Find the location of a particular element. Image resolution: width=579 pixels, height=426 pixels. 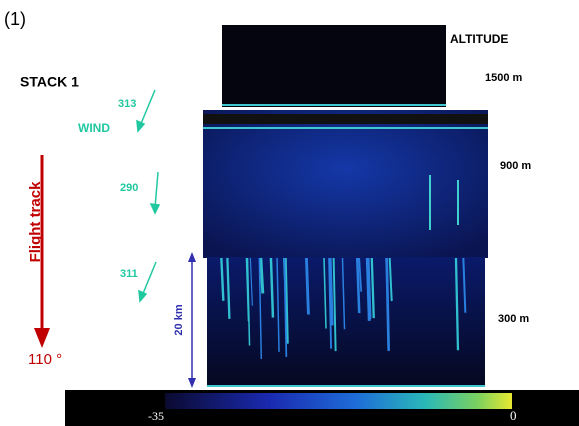

wind-direction: 313 is located at coordinates (127, 104).